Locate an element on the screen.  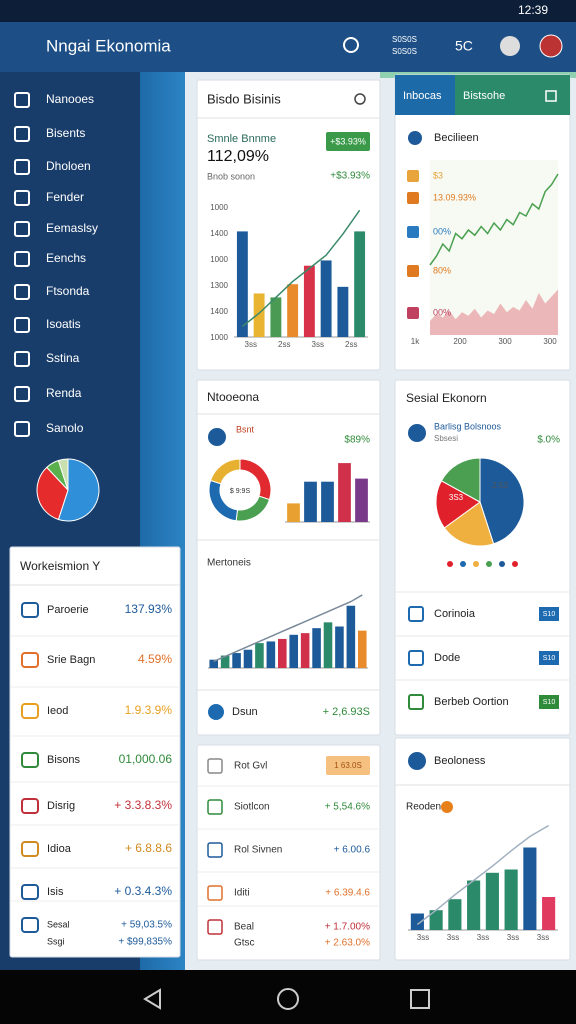
donut-center: $ 9:9S is located at coordinates (240, 491).